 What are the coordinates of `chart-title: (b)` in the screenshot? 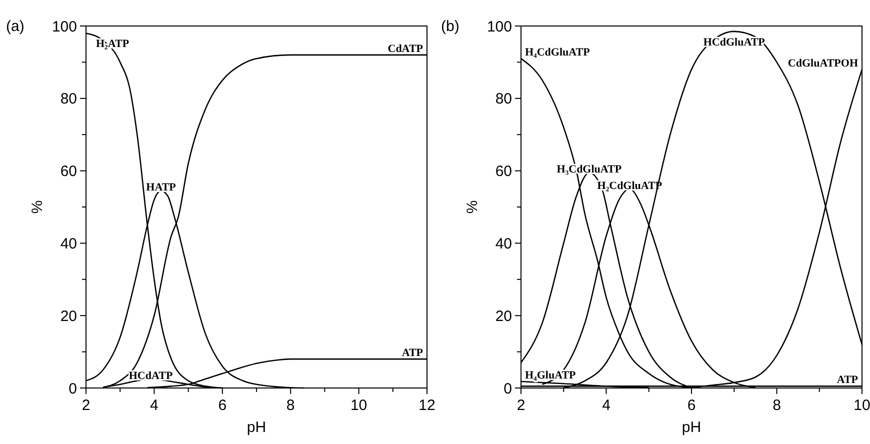 It's located at (450, 26).